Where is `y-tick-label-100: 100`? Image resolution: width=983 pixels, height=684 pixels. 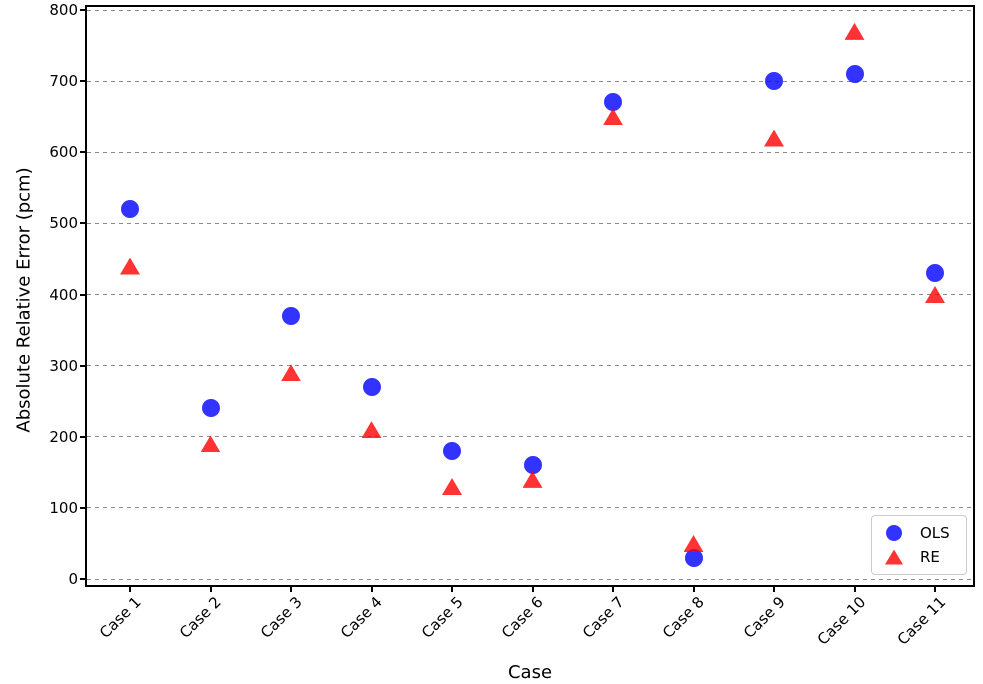 y-tick-label-100: 100 is located at coordinates (63, 507).